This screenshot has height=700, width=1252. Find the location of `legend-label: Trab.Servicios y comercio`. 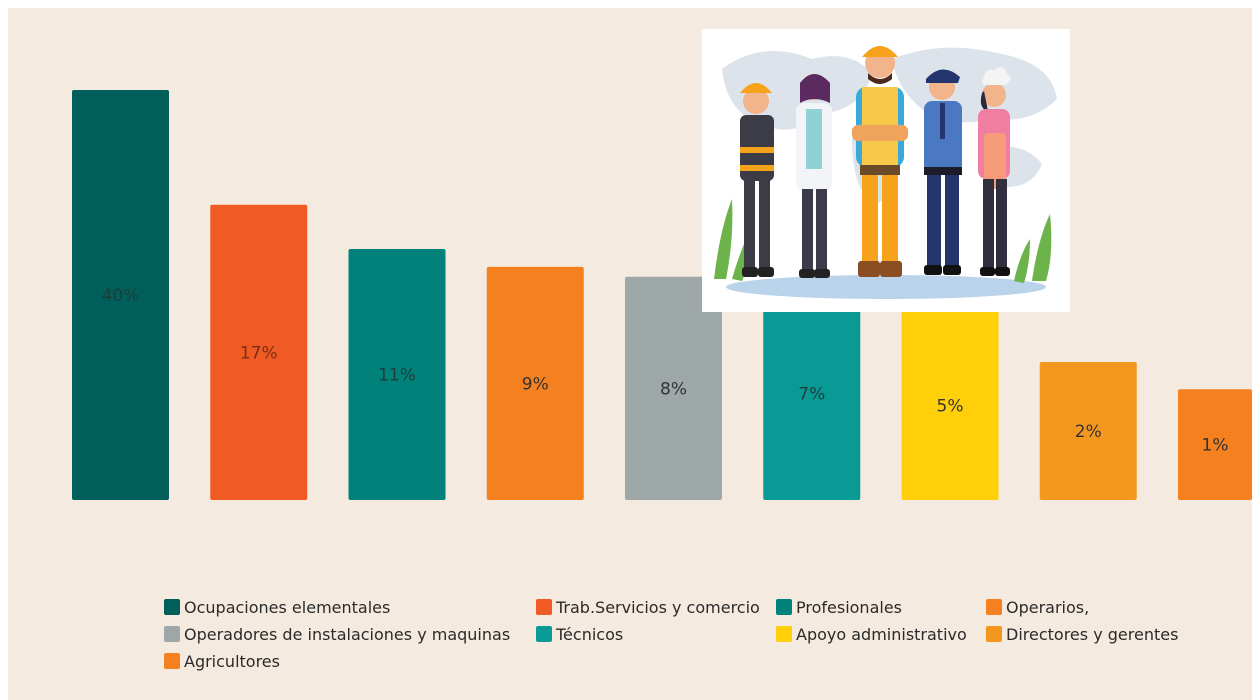

legend-label: Trab.Servicios y comercio is located at coordinates (658, 607).